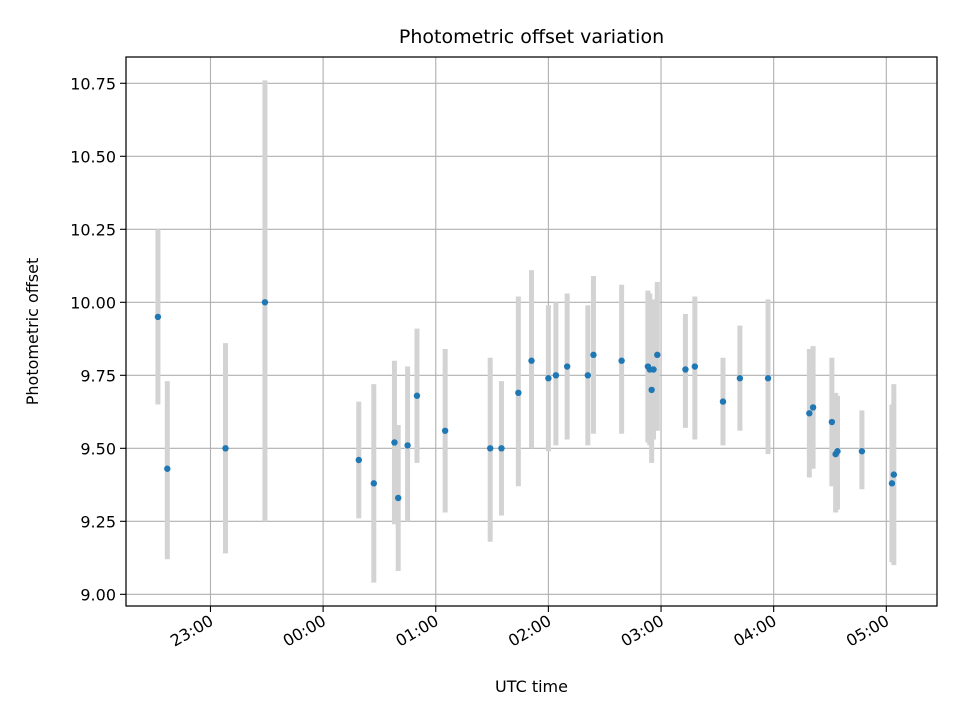 This screenshot has height=720, width=960. What do you see at coordinates (93, 229) in the screenshot?
I see `y-tick-label: 10.25` at bounding box center [93, 229].